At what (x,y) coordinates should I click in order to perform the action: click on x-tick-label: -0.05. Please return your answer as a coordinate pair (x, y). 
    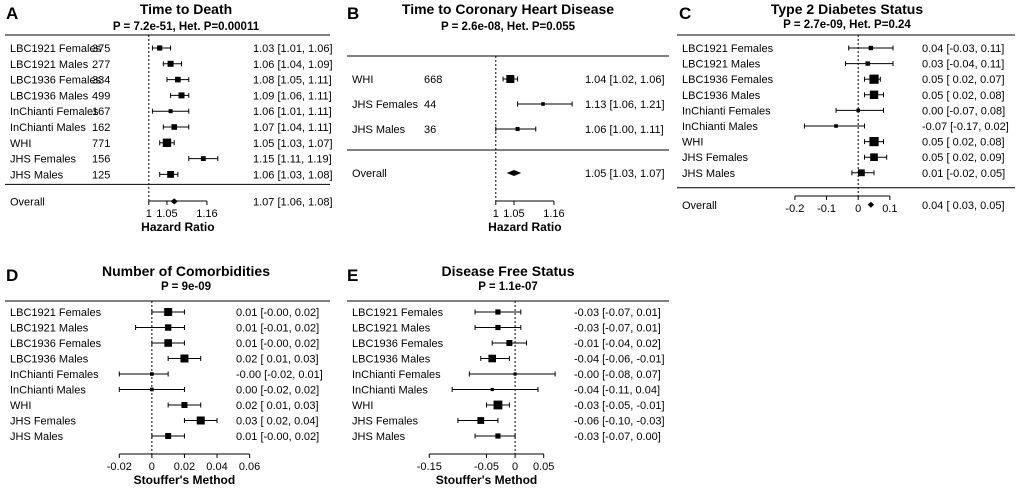
    Looking at the image, I should click on (486, 467).